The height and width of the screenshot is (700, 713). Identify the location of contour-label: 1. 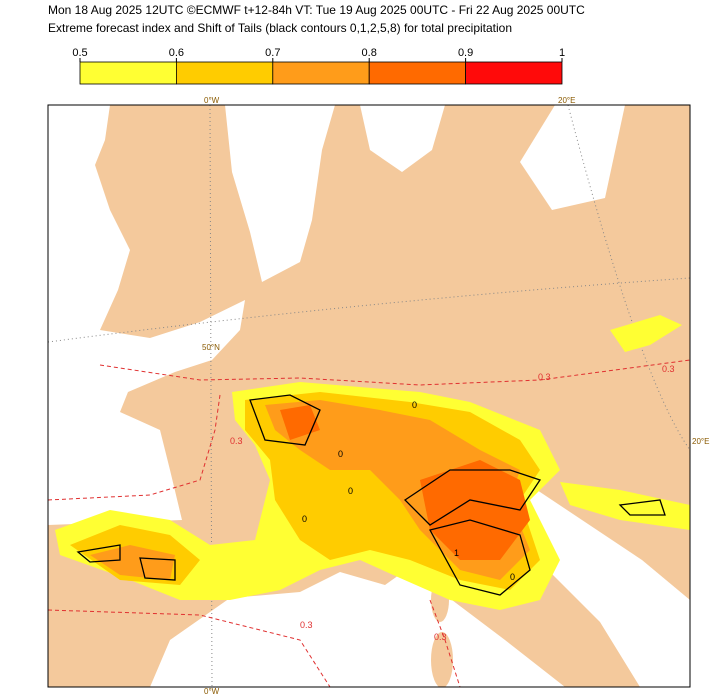
(456, 553).